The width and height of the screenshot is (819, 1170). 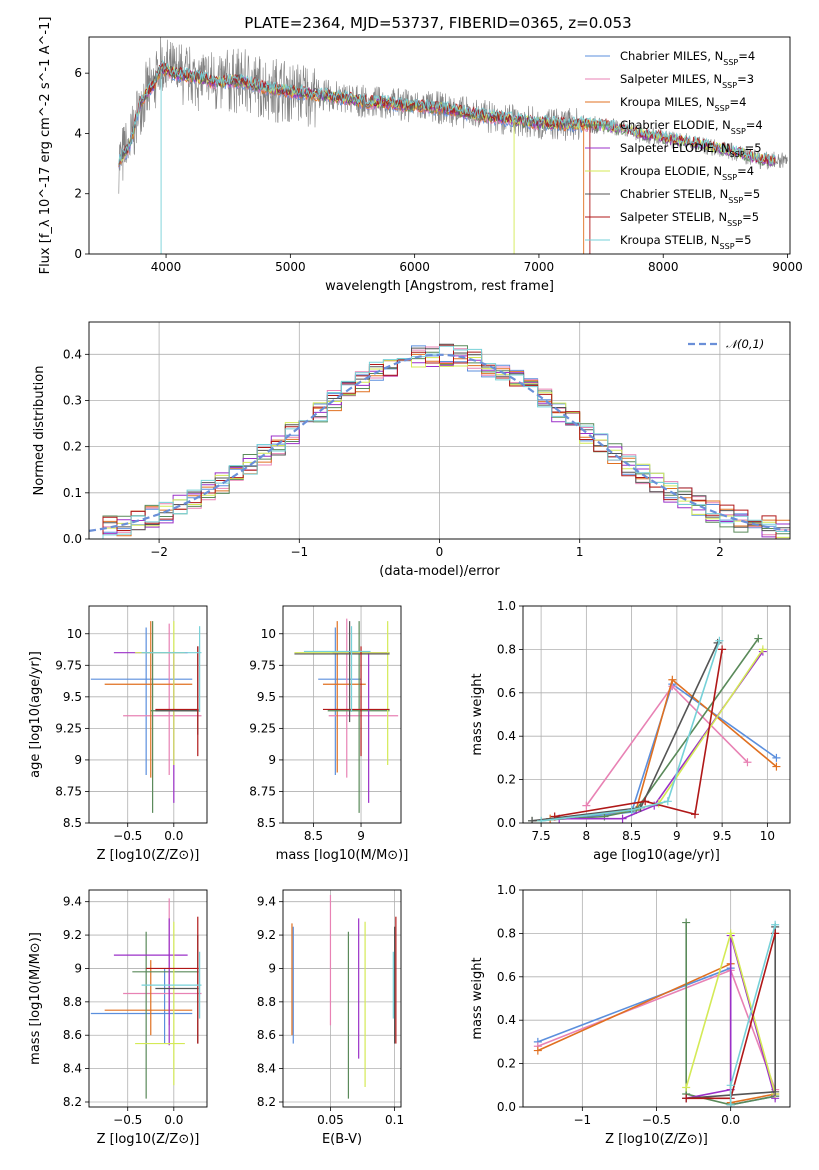 What do you see at coordinates (266, 935) in the screenshot?
I see `y-tick-label: 9.2` at bounding box center [266, 935].